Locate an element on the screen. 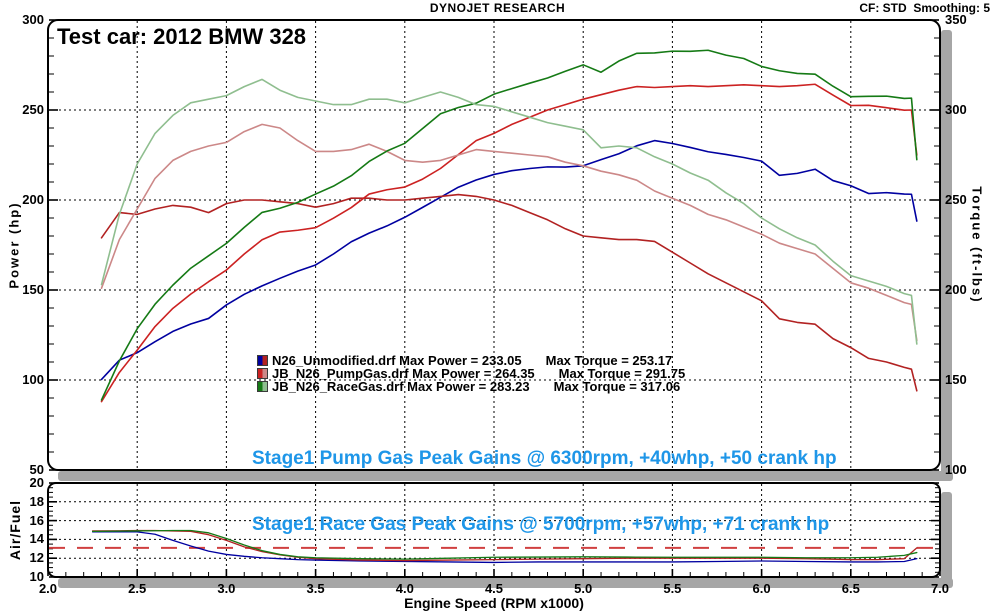 The image size is (995, 614). rpm-tick-label: 2.0 is located at coordinates (48, 588).